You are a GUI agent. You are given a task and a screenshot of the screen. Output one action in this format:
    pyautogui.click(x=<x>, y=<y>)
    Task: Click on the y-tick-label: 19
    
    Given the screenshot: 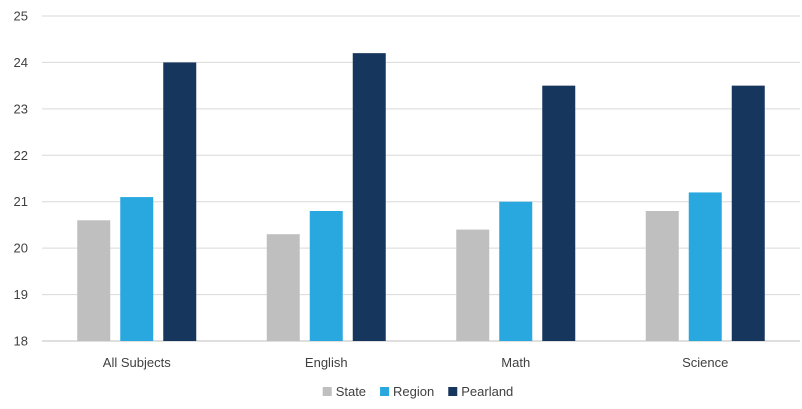 What is the action you would take?
    pyautogui.click(x=21, y=294)
    